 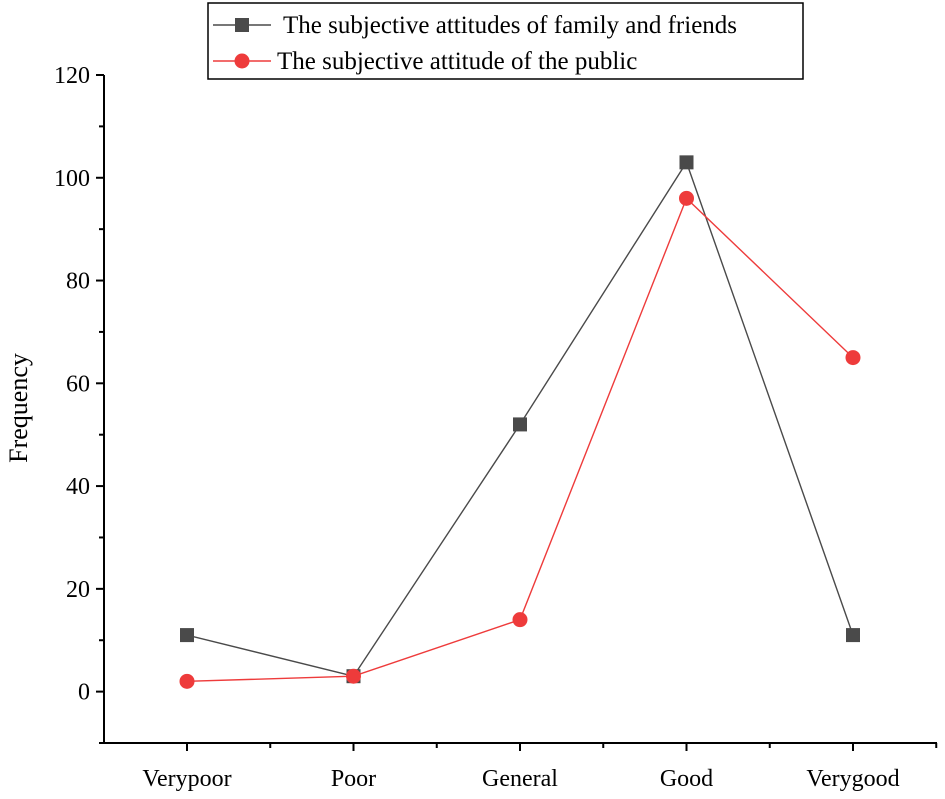 I want to click on y-tick-label: 0, so click(x=84, y=693).